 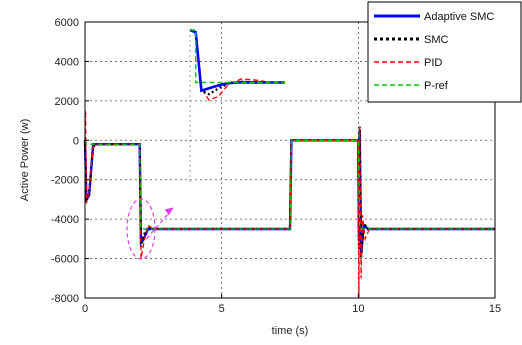 What do you see at coordinates (65, 260) in the screenshot?
I see `y-tick-label: -6000` at bounding box center [65, 260].